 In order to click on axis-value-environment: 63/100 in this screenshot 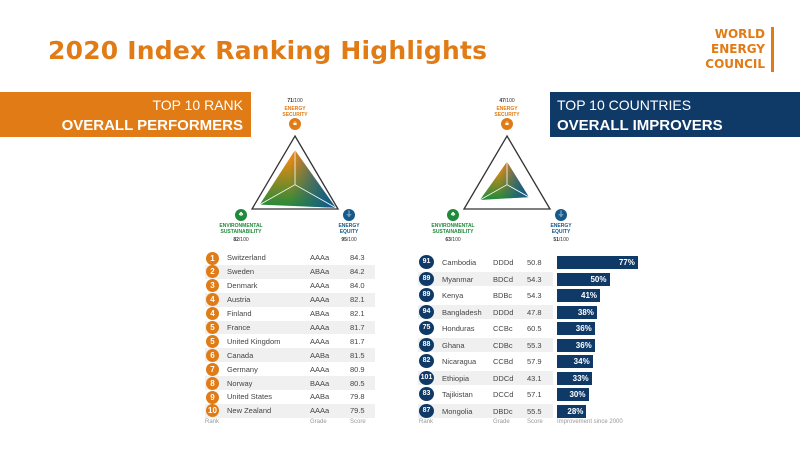, I will do `click(453, 240)`.